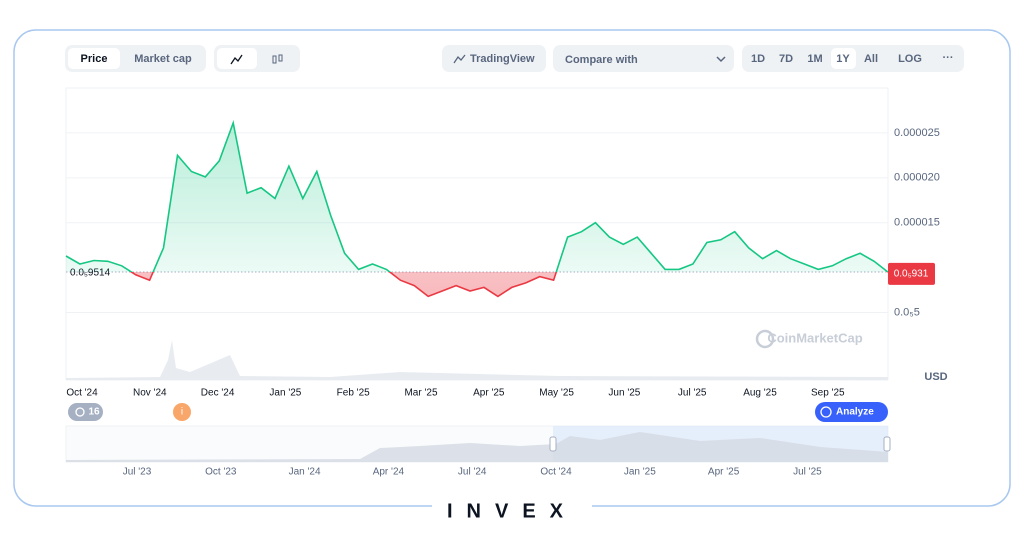 The height and width of the screenshot is (543, 1024). I want to click on volume-area, so click(477, 360).